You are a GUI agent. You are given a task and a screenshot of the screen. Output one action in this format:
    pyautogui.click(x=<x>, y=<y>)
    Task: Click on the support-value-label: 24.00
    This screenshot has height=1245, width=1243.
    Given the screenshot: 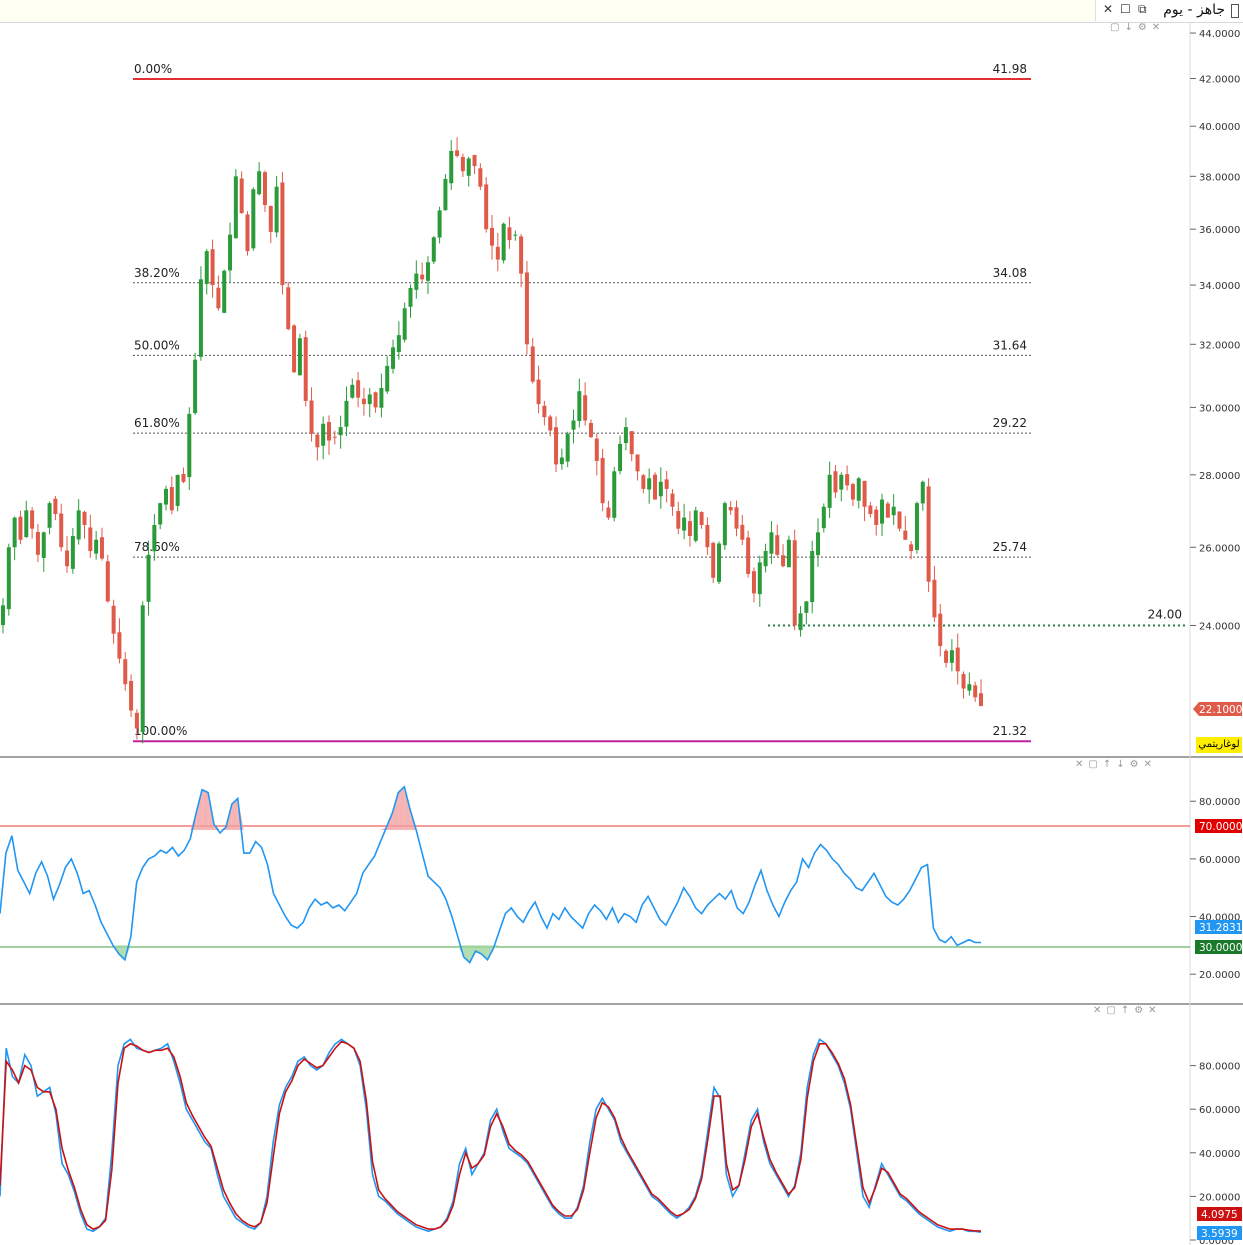 What is the action you would take?
    pyautogui.click(x=1165, y=614)
    